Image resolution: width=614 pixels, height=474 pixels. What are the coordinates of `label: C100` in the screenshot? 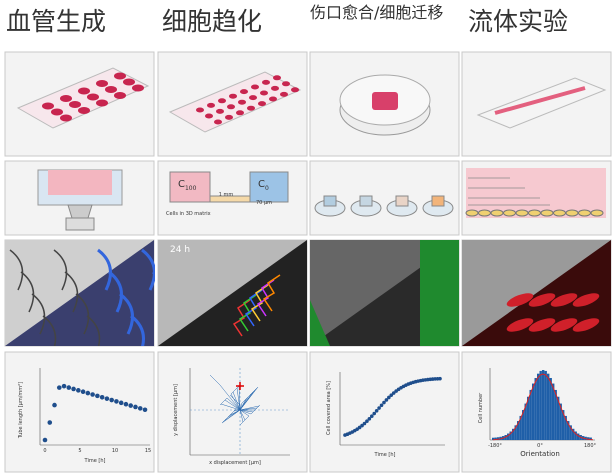 It's located at (187, 185).